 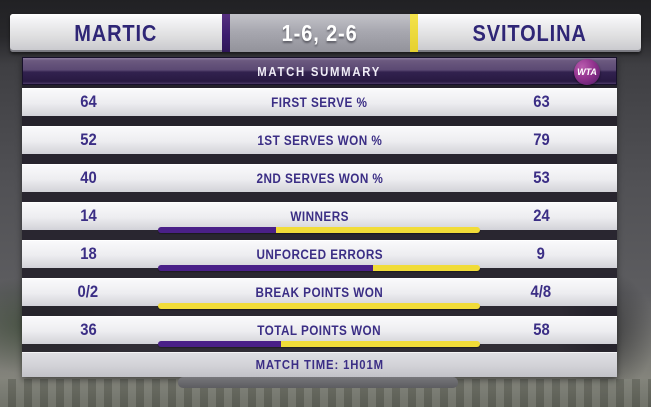 I want to click on stat-value-svitolina: 79, so click(x=541, y=139).